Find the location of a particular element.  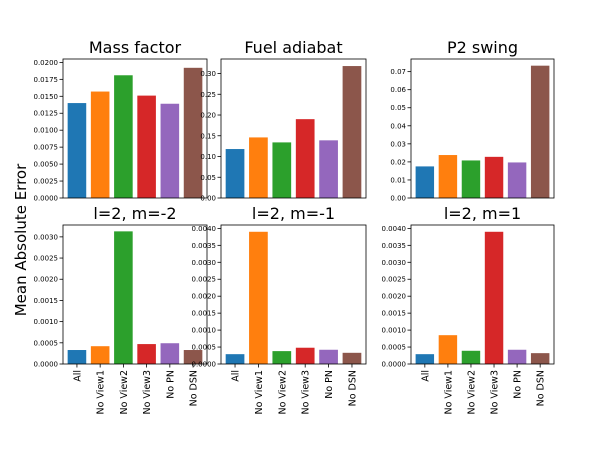

chart-title: l=2, m=-1 is located at coordinates (293, 213).